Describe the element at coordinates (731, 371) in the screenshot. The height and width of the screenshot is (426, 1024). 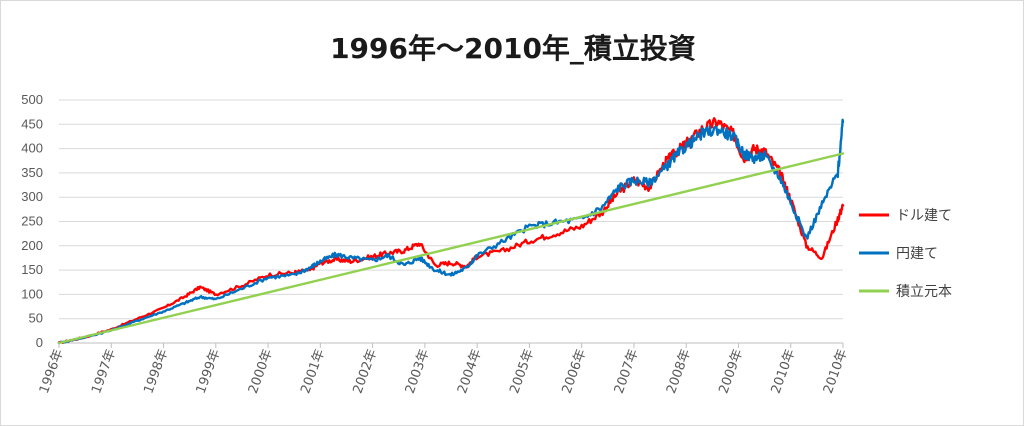
I see `x-tick-label: 2009年` at that location.